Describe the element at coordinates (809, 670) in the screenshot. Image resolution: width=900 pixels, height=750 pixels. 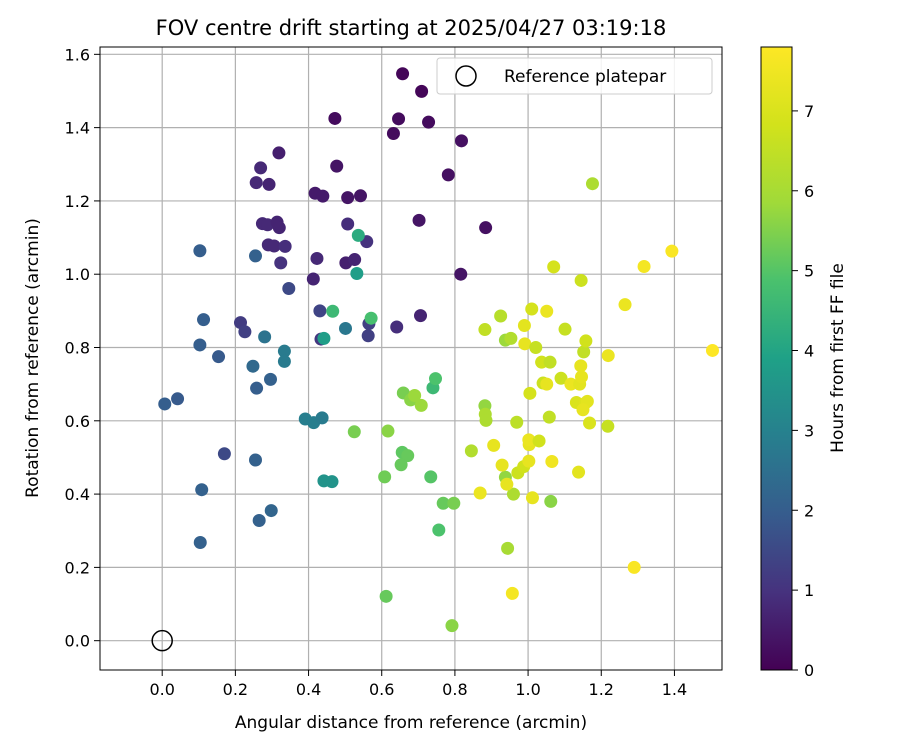
I see `colorbar-tick-label: 0` at that location.